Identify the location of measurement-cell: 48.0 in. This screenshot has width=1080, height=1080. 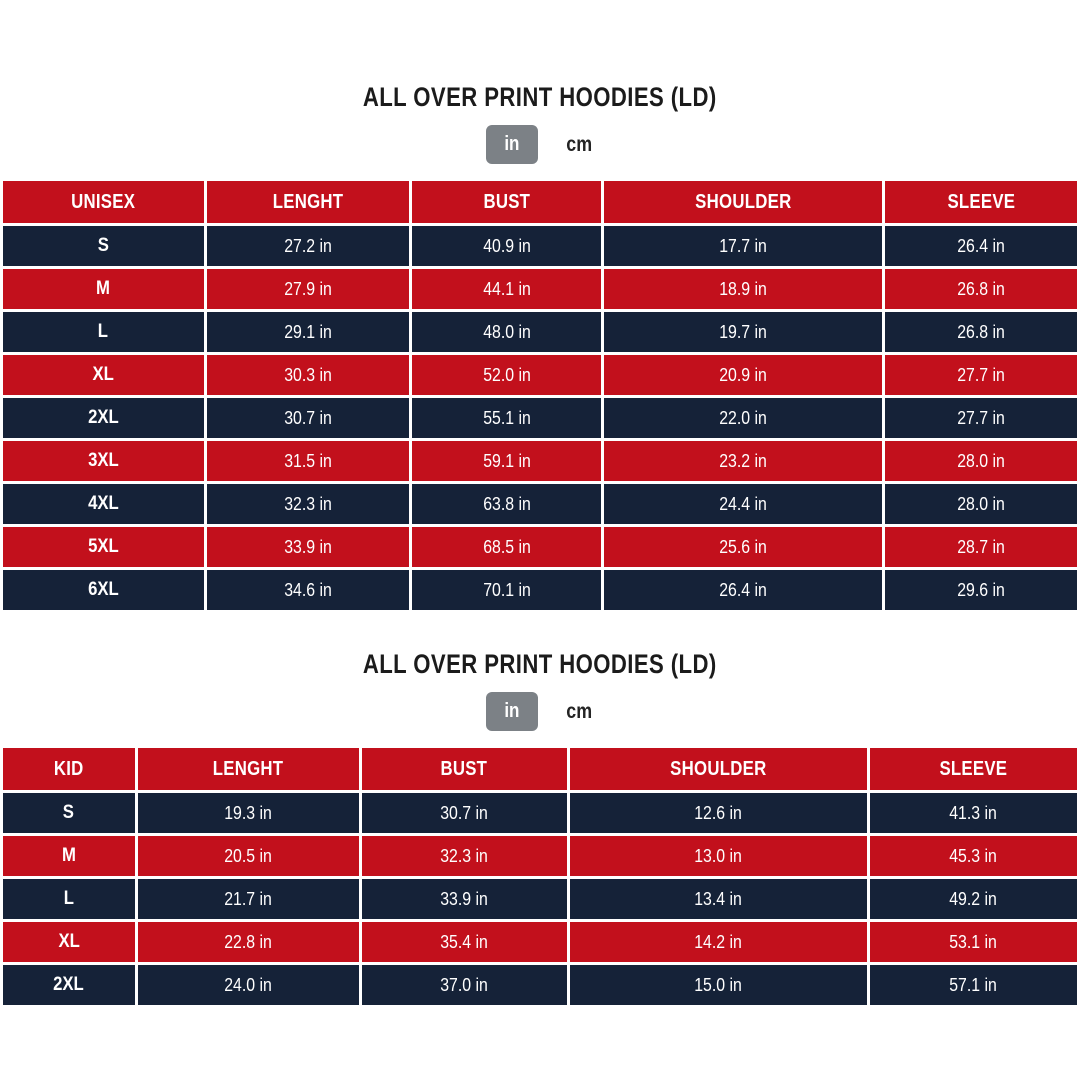
(506, 332).